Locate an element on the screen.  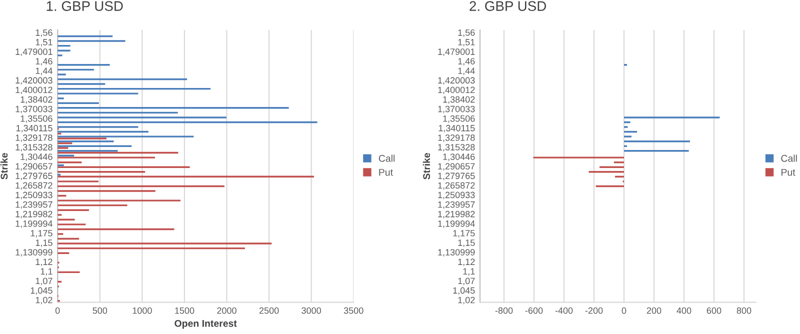
x-tick-label: -600 is located at coordinates (534, 310).